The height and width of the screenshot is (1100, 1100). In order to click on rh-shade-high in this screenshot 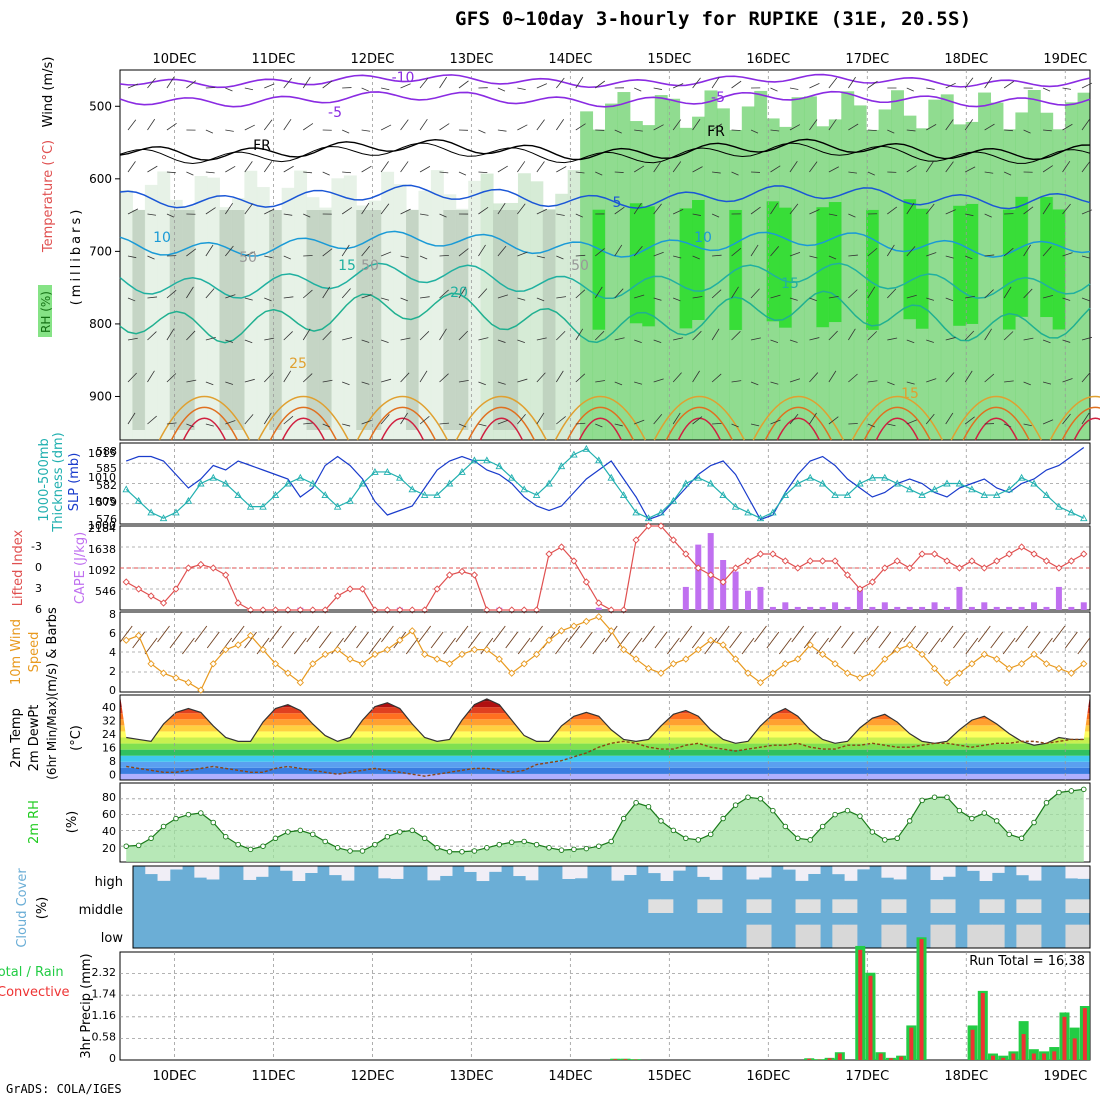, I will do `click(698, 259)`.